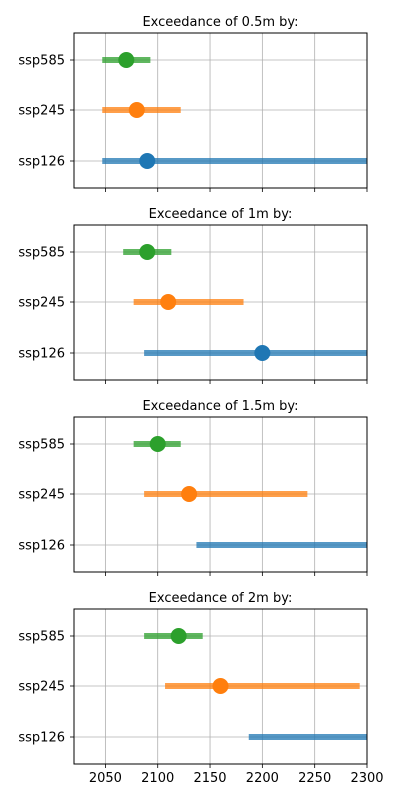 The height and width of the screenshot is (800, 400). What do you see at coordinates (105, 778) in the screenshot?
I see `x-tick-label: 2050` at bounding box center [105, 778].